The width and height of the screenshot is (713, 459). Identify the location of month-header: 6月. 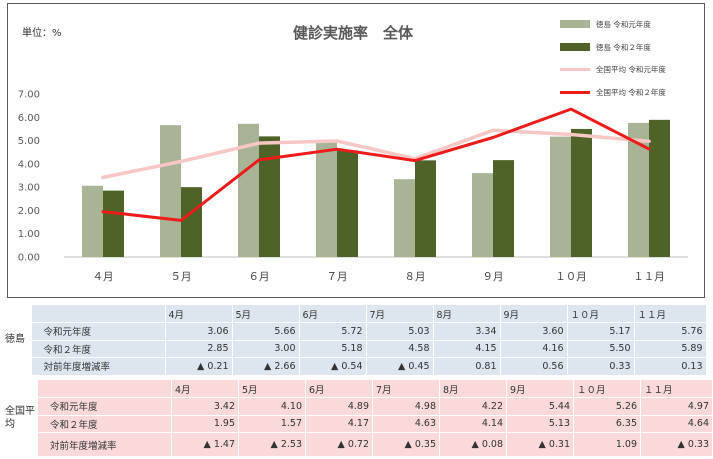
(333, 314).